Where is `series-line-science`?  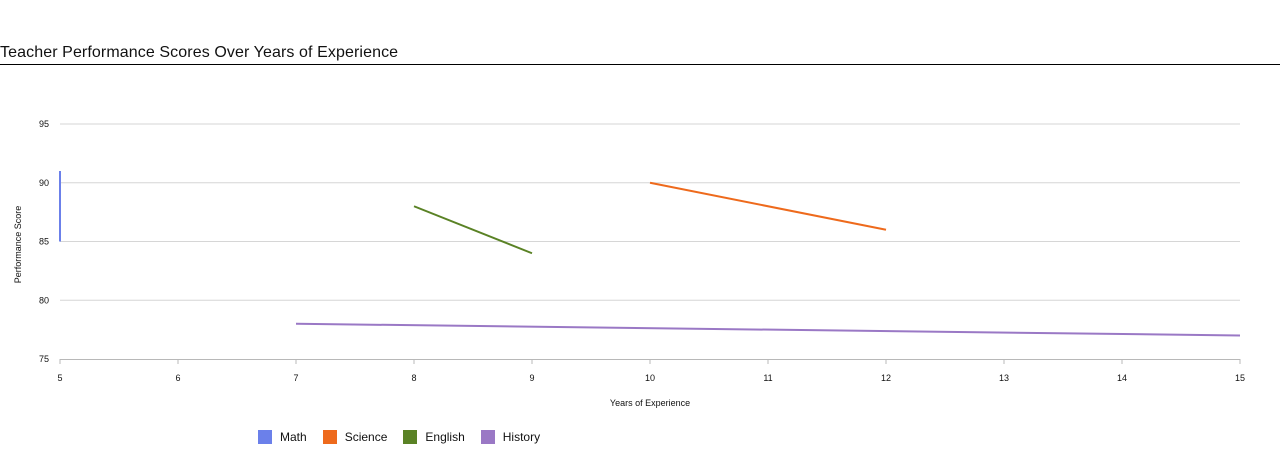
series-line-science is located at coordinates (768, 206).